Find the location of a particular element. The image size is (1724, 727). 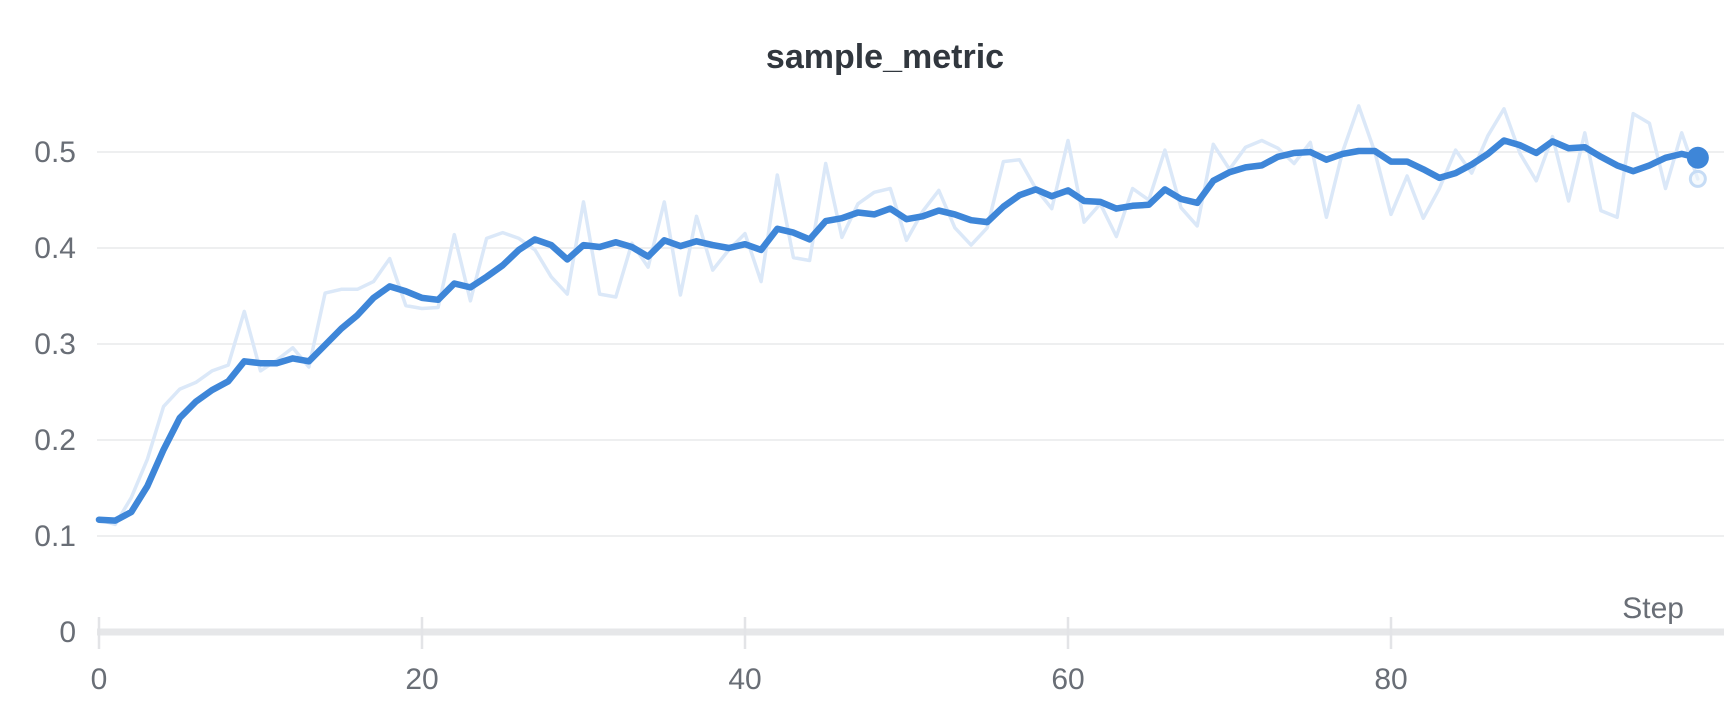

y-tick-label-0: 0 is located at coordinates (67, 632).